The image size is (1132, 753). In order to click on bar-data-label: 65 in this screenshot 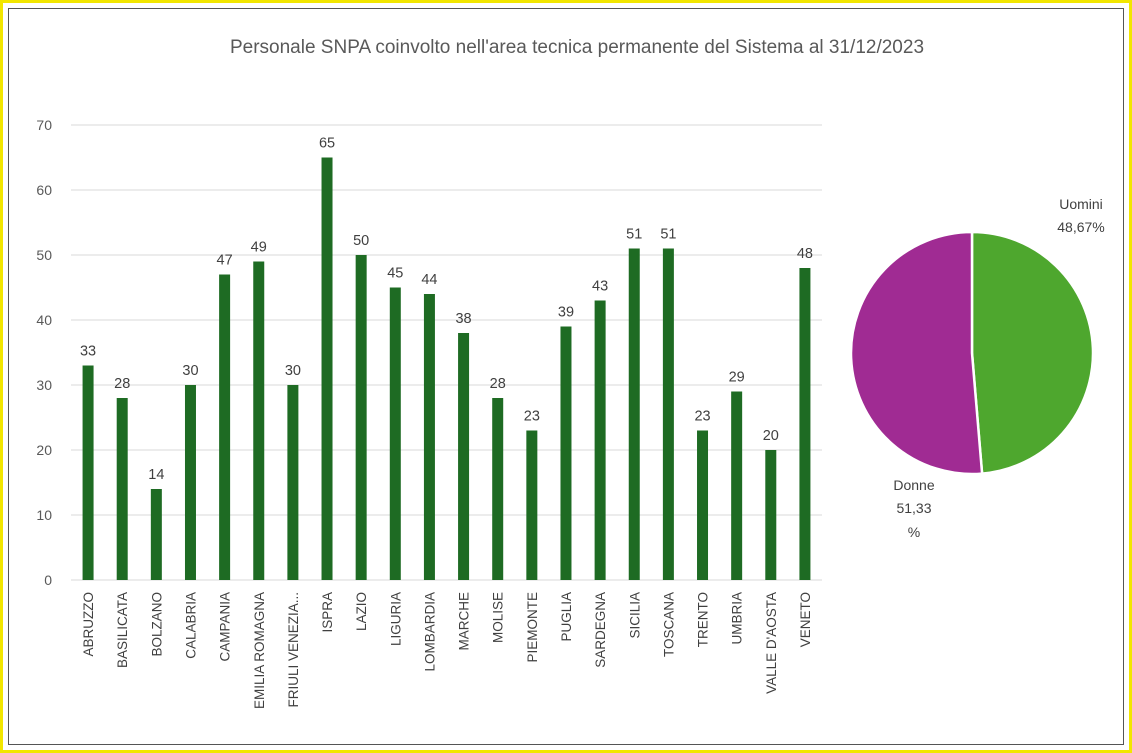, I will do `click(327, 144)`.